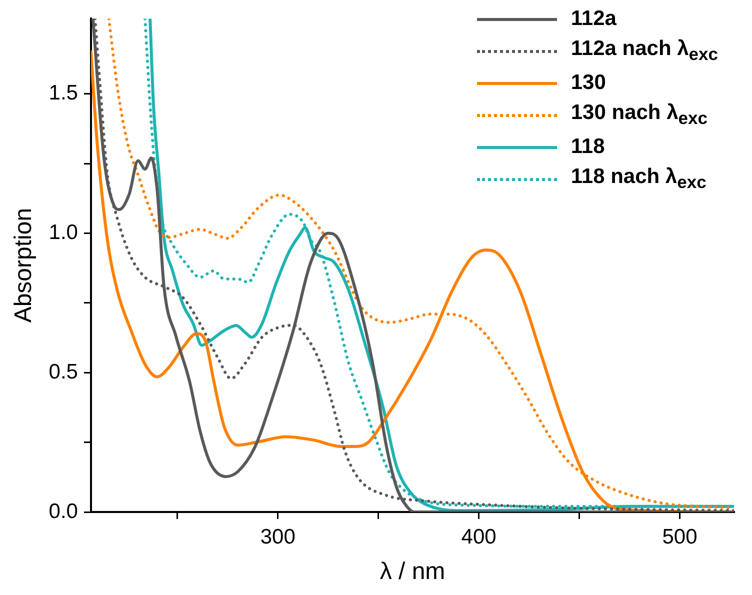 Image resolution: width=752 pixels, height=595 pixels. What do you see at coordinates (593, 19) in the screenshot?
I see `legend-label: 112a` at bounding box center [593, 19].